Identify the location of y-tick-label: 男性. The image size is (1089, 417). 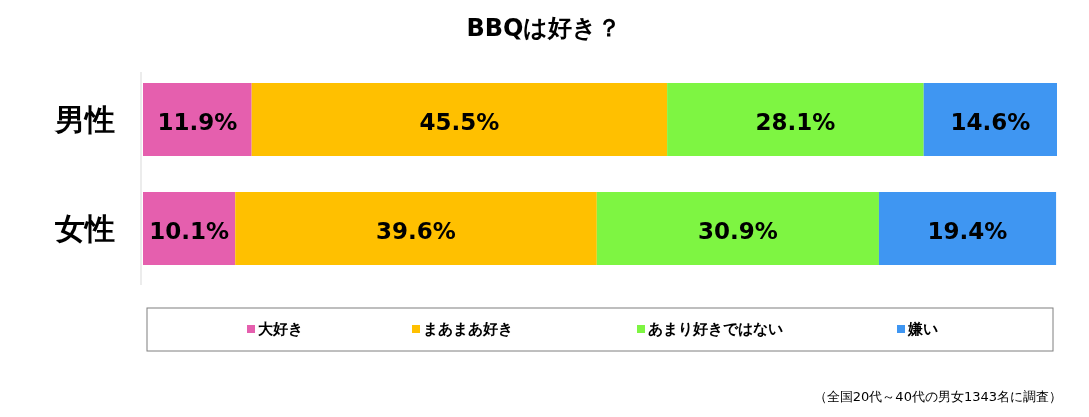
(84, 119).